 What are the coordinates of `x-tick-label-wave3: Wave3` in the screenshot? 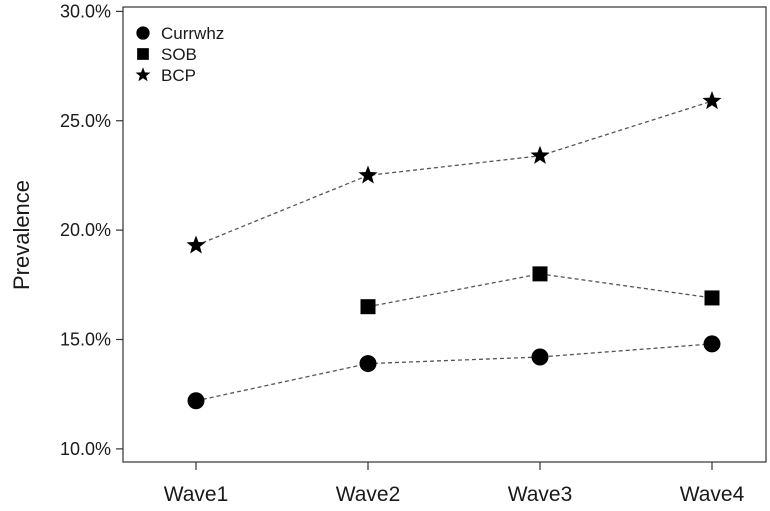 It's located at (540, 494).